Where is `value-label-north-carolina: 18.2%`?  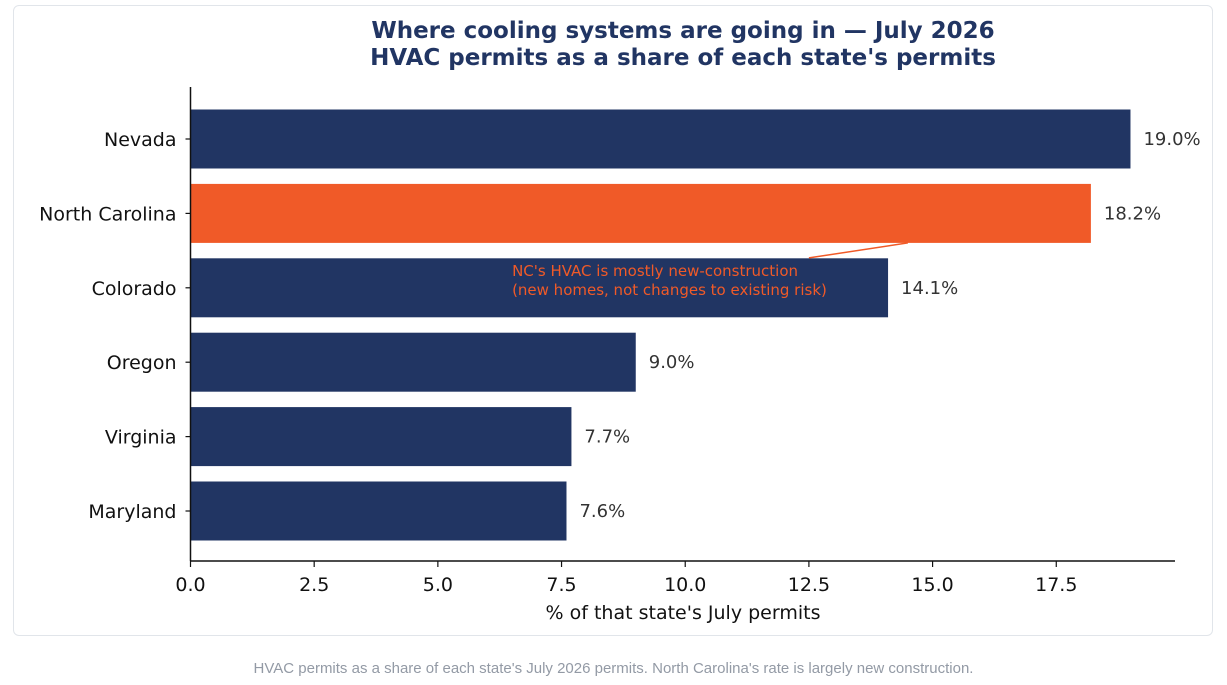
value-label-north-carolina: 18.2% is located at coordinates (1132, 213).